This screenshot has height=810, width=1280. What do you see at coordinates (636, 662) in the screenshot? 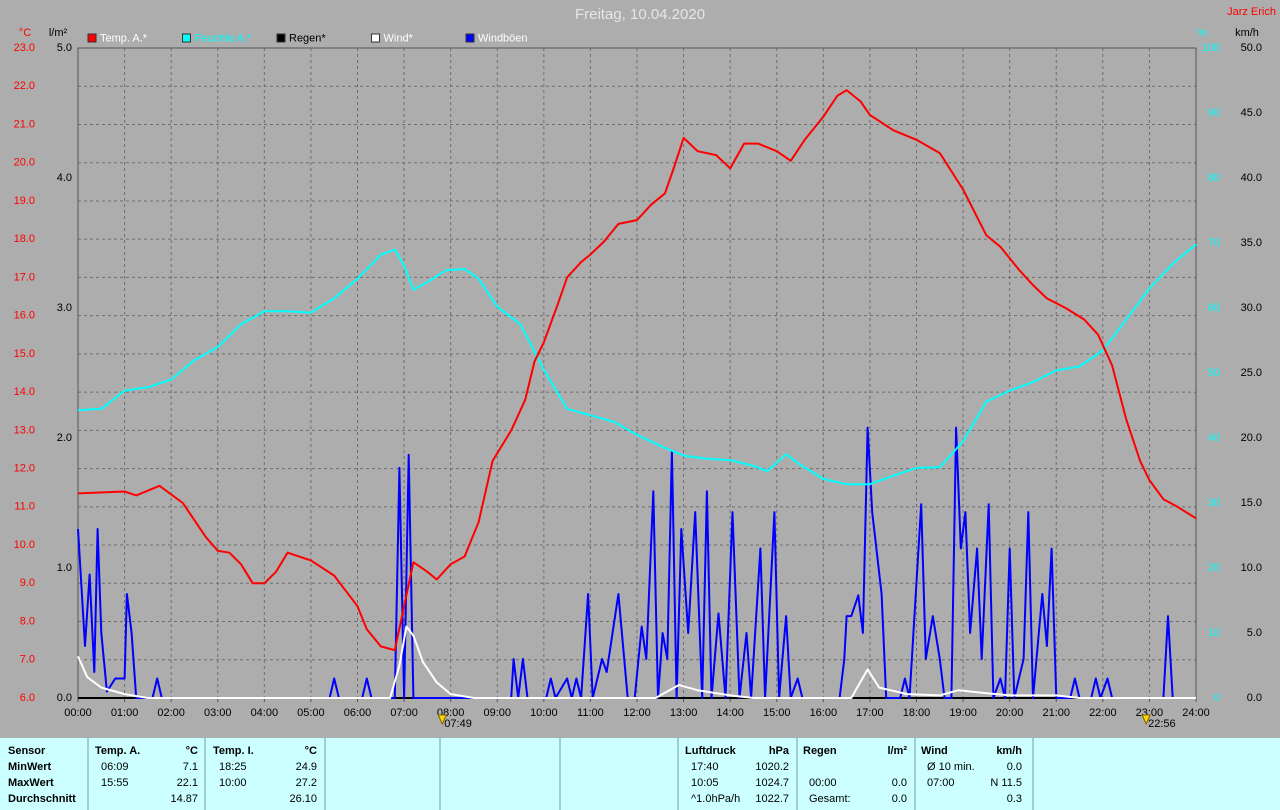
I see `series-line` at bounding box center [636, 662].